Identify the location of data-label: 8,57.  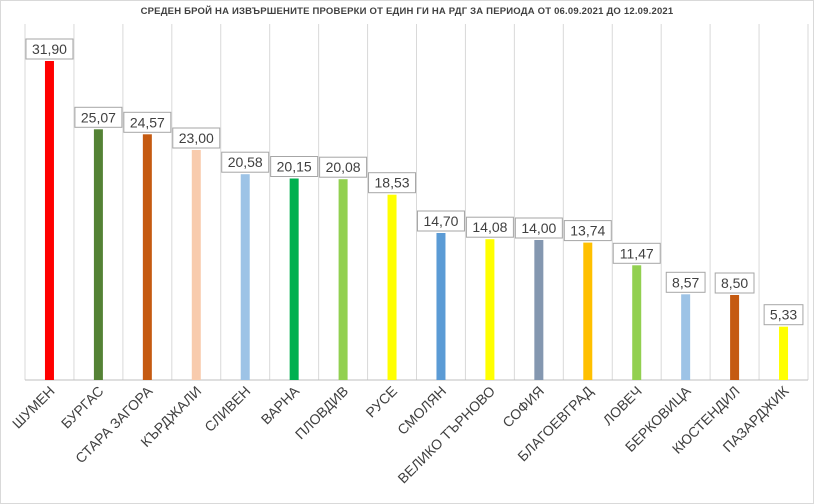
(685, 282).